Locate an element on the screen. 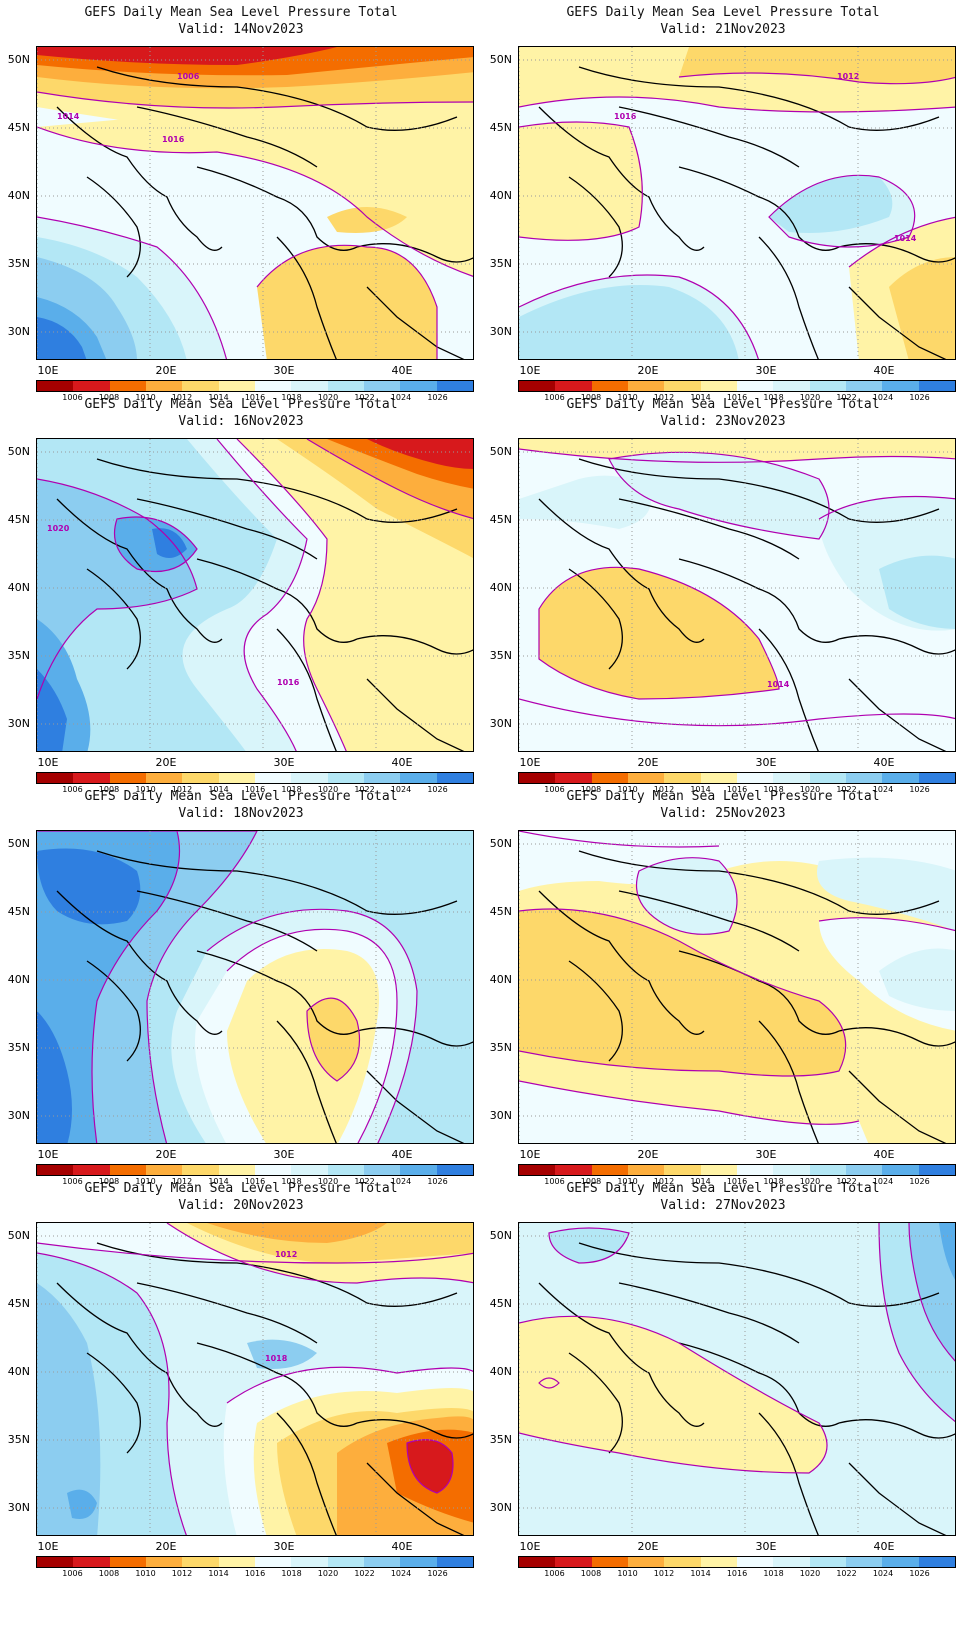 The height and width of the screenshot is (1640, 964). grid-lines is located at coordinates (737, 203).